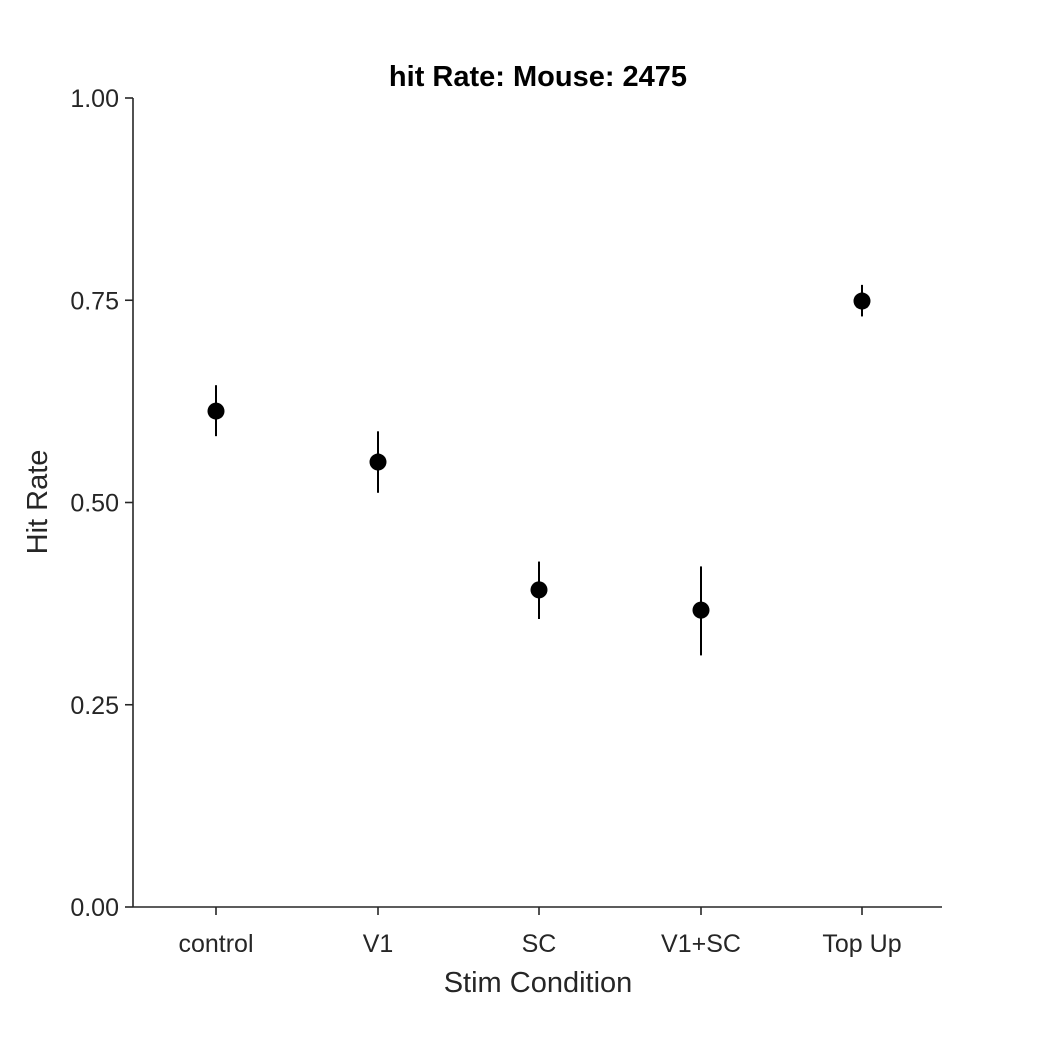 This screenshot has height=1047, width=1042. Describe the element at coordinates (861, 944) in the screenshot. I see `x-tick-label: Top Up` at that location.